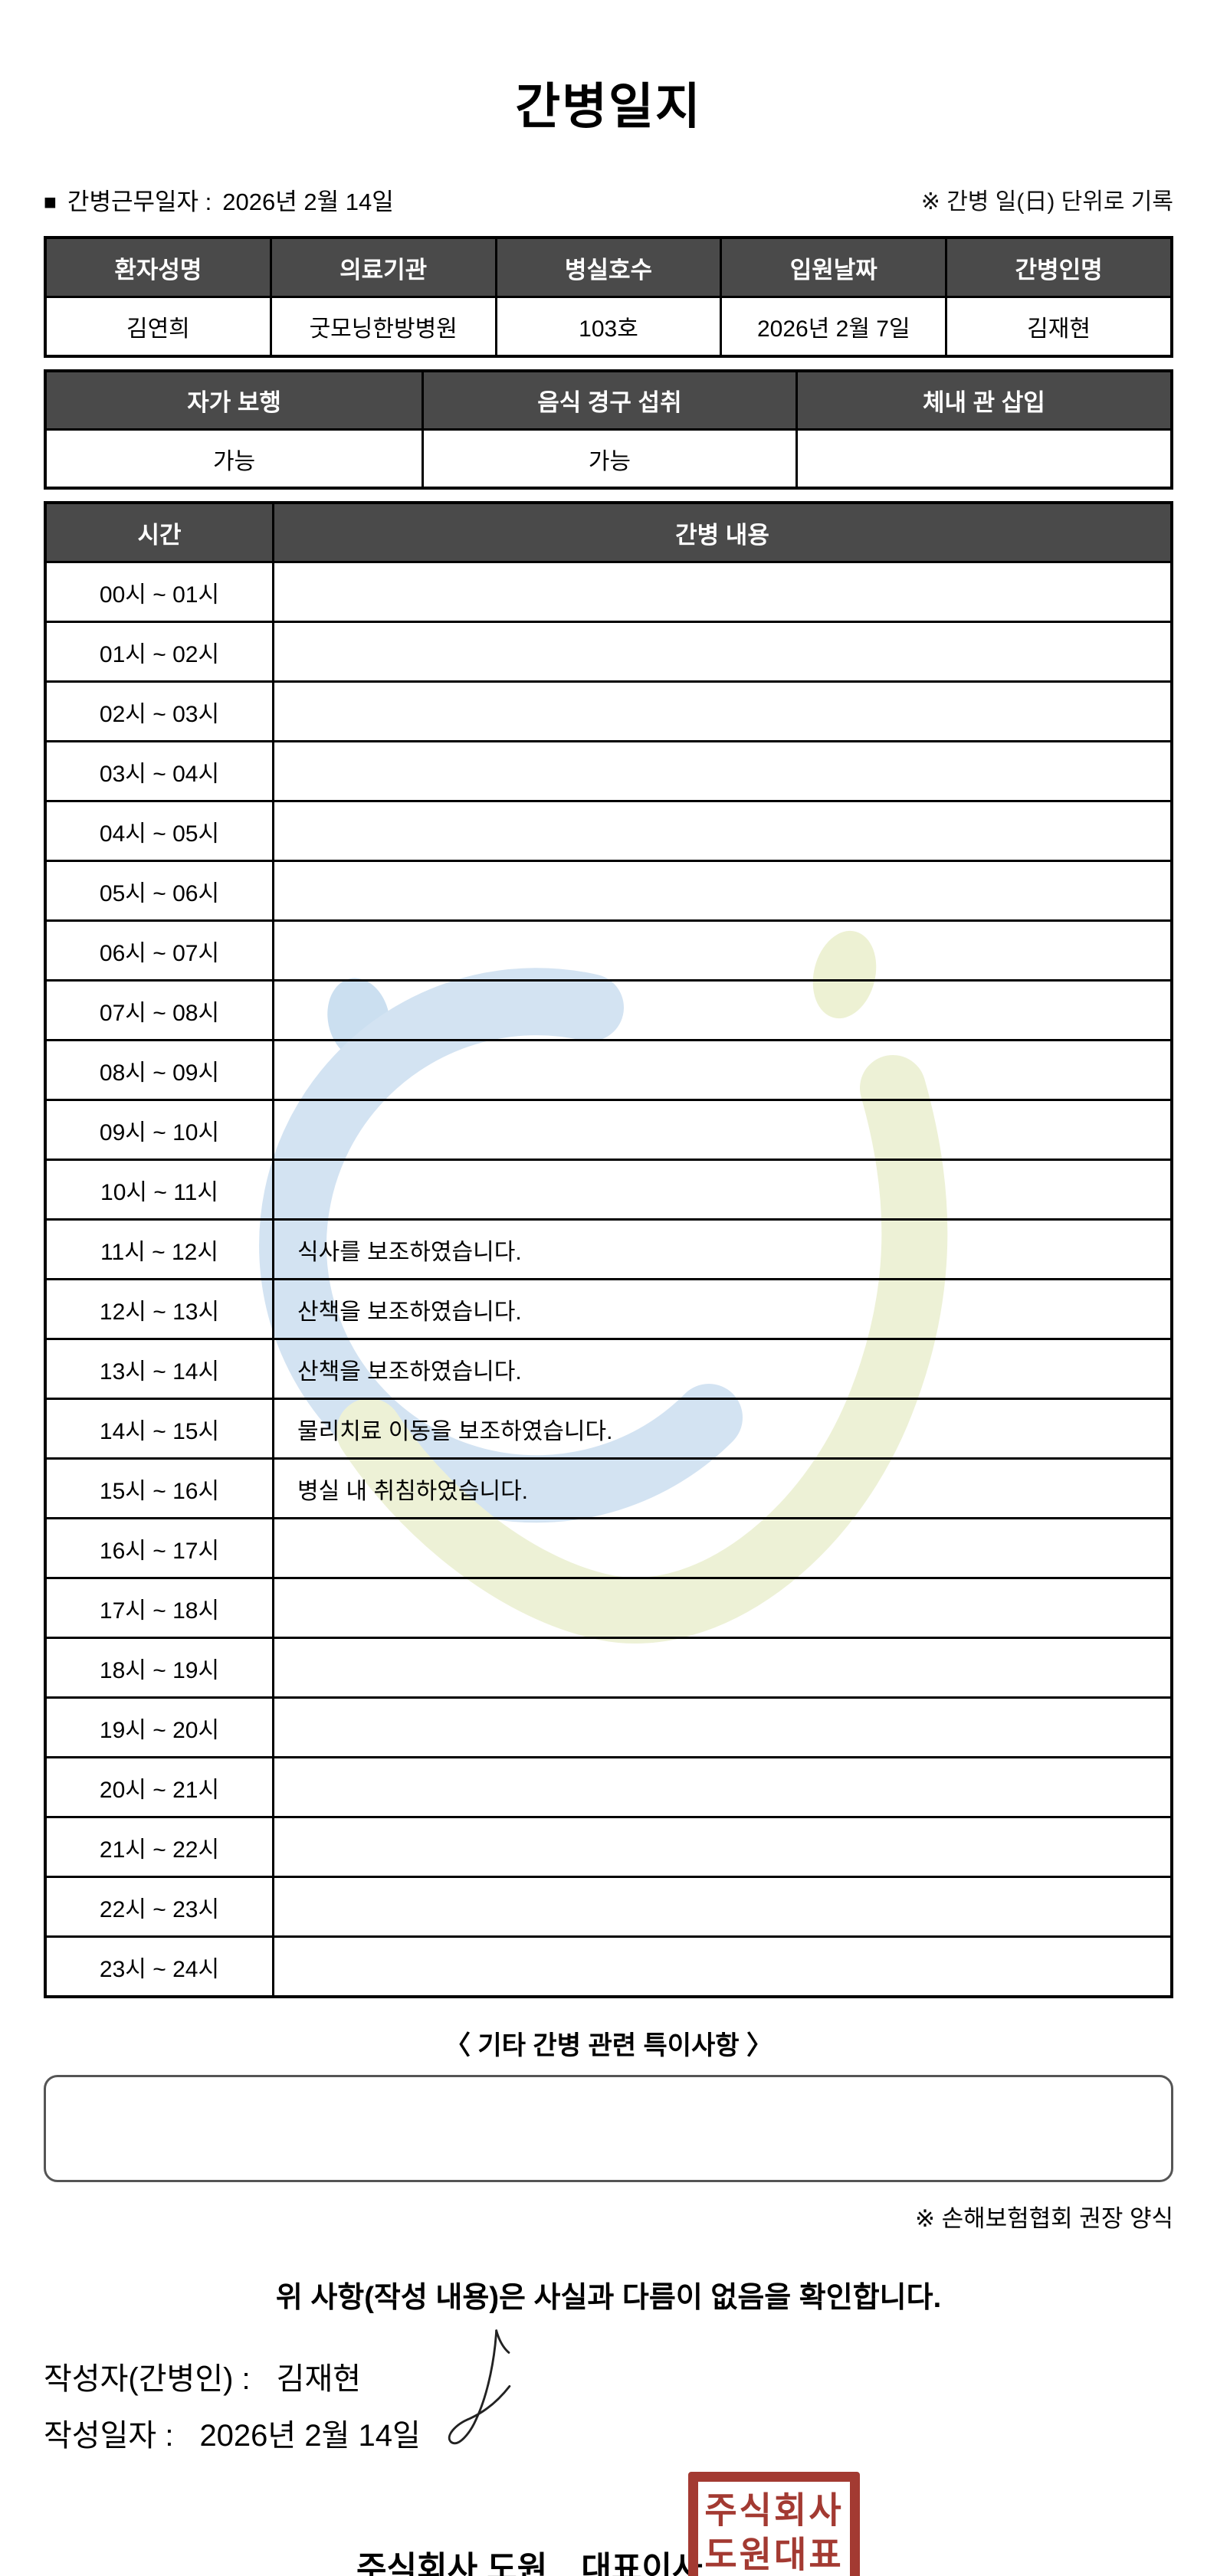 This screenshot has width=1217, height=2576. I want to click on care-time-cell: 02시 ~ 03시, so click(159, 711).